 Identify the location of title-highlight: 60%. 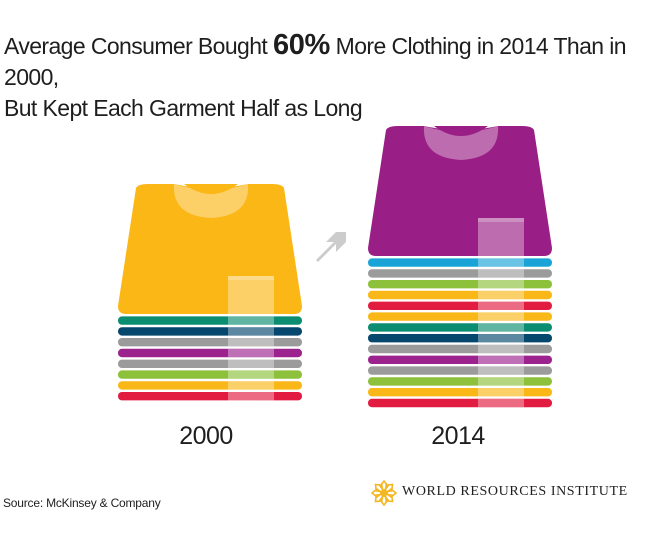
(301, 45).